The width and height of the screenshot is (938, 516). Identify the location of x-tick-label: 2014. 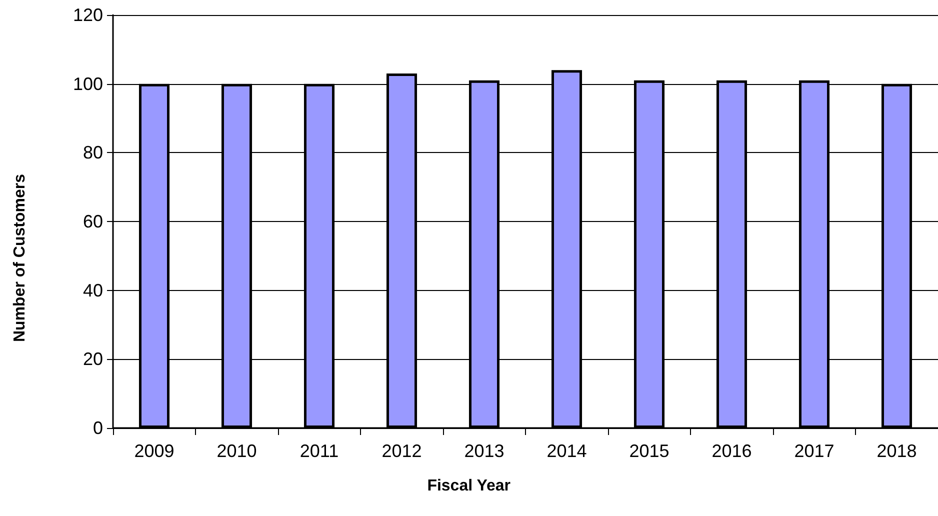
(566, 451).